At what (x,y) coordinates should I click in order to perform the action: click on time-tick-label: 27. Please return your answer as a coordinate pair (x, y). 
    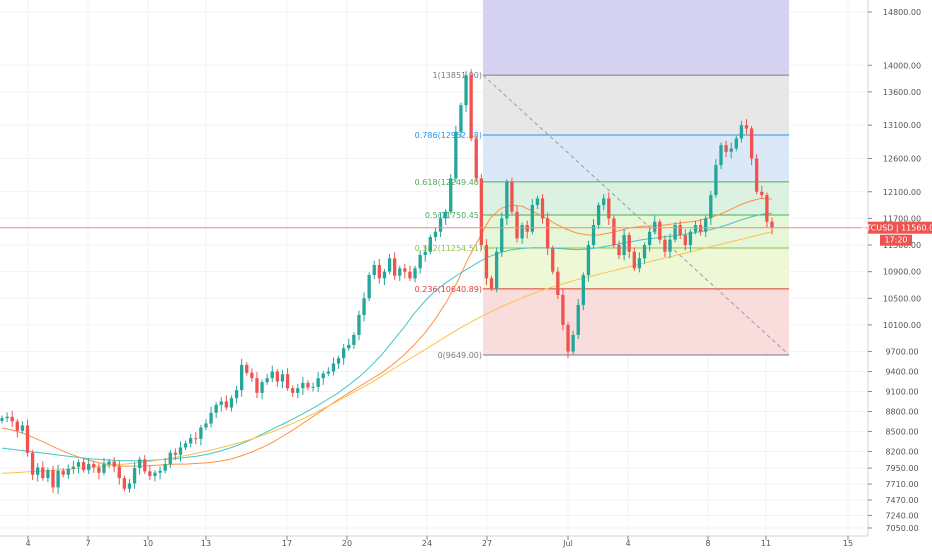
    Looking at the image, I should click on (487, 543).